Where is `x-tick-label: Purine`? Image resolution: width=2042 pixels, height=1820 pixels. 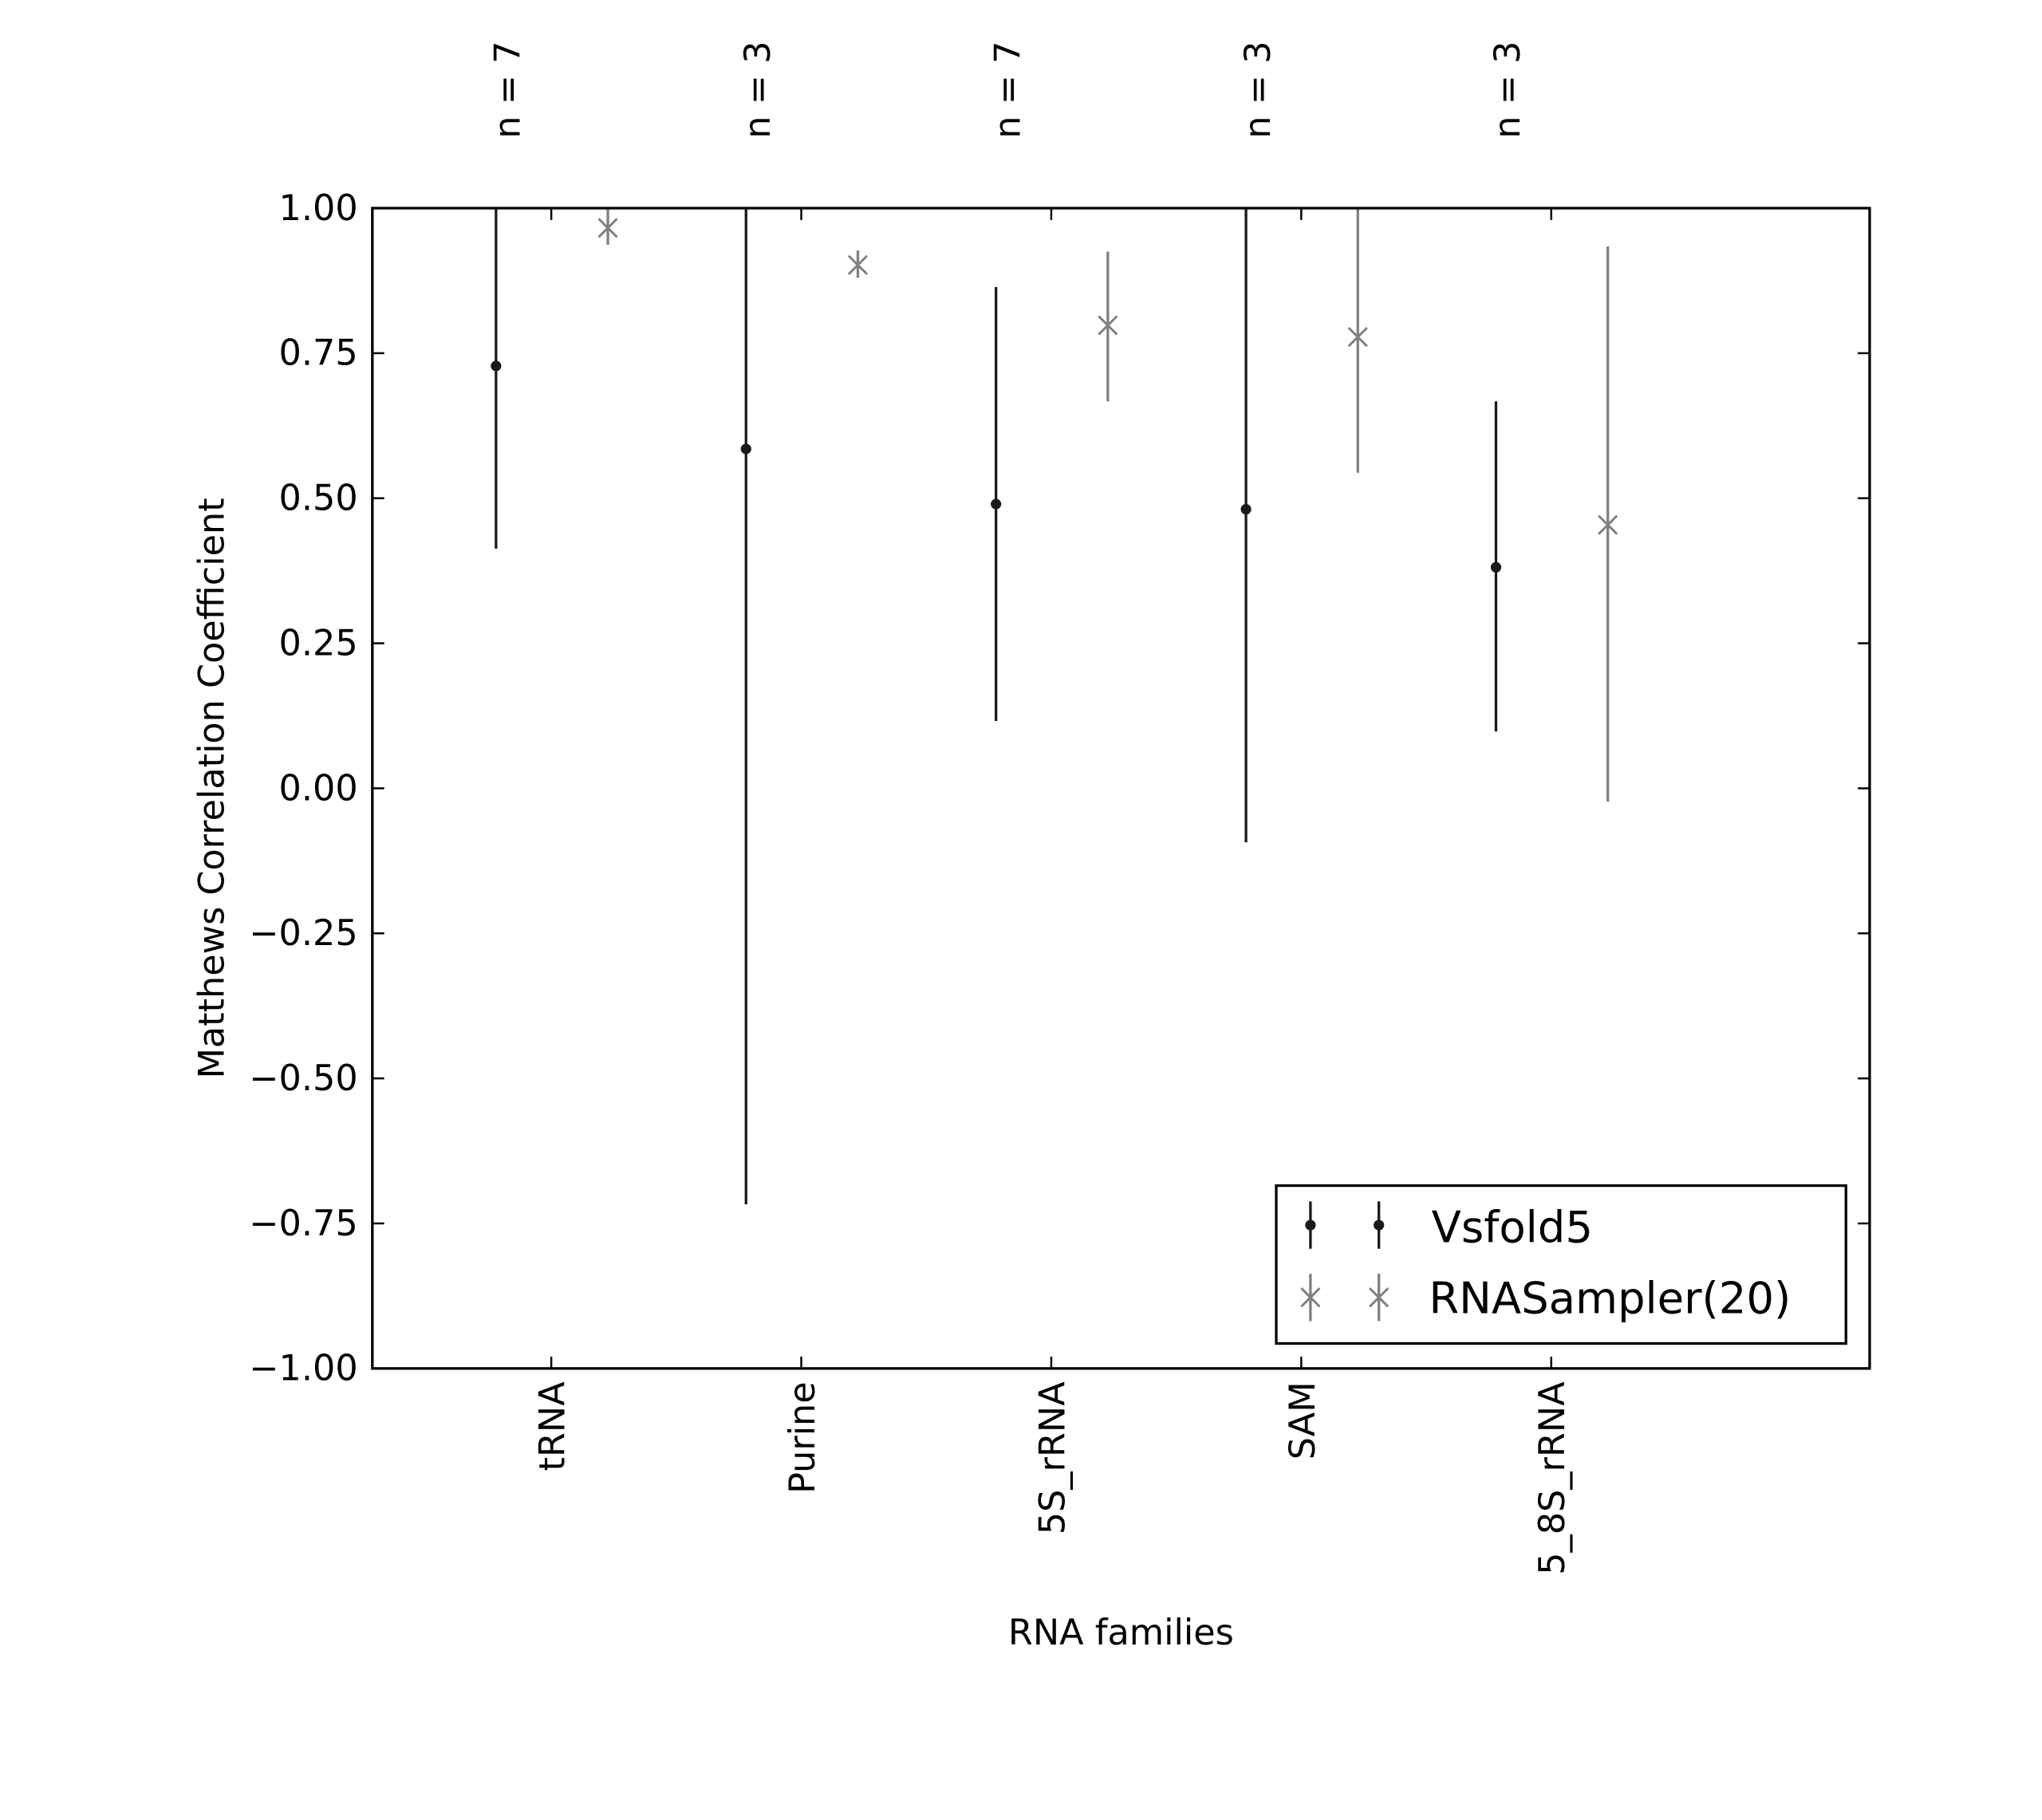 x-tick-label: Purine is located at coordinates (802, 1437).